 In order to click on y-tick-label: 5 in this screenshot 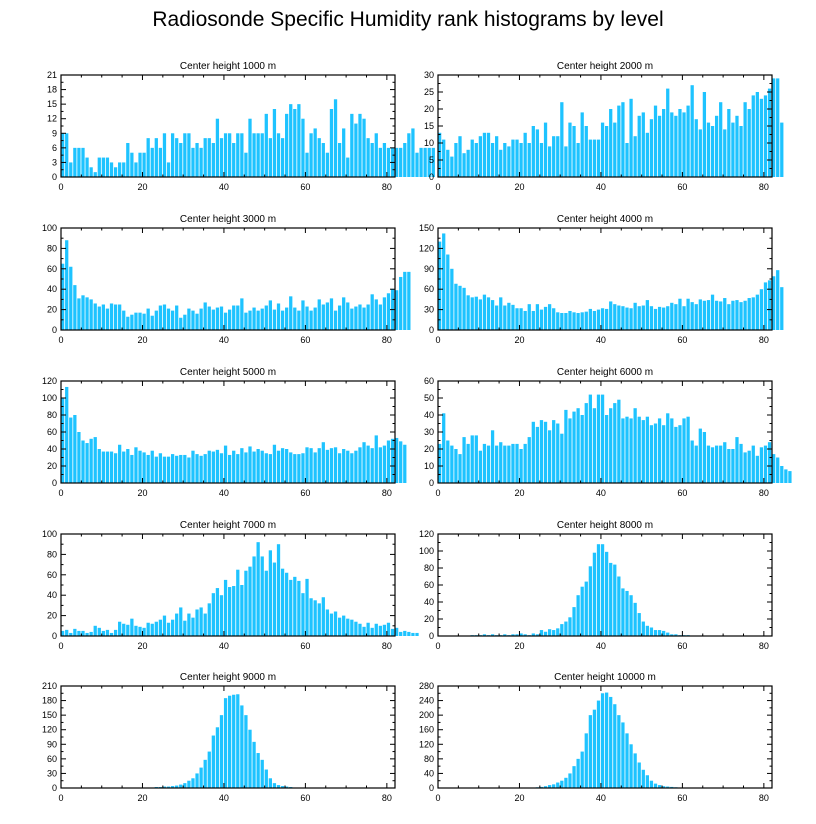, I will do `click(431, 160)`.